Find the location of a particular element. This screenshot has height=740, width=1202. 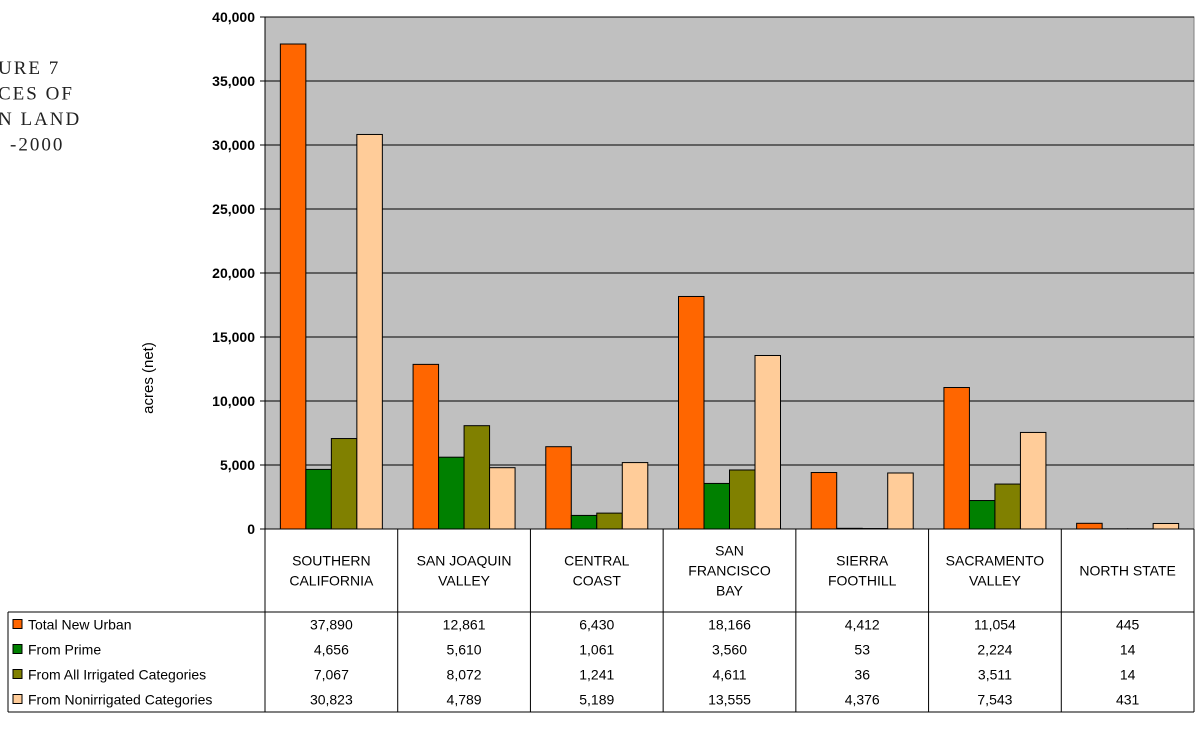

x-category-label: FOOTHILL is located at coordinates (862, 581).